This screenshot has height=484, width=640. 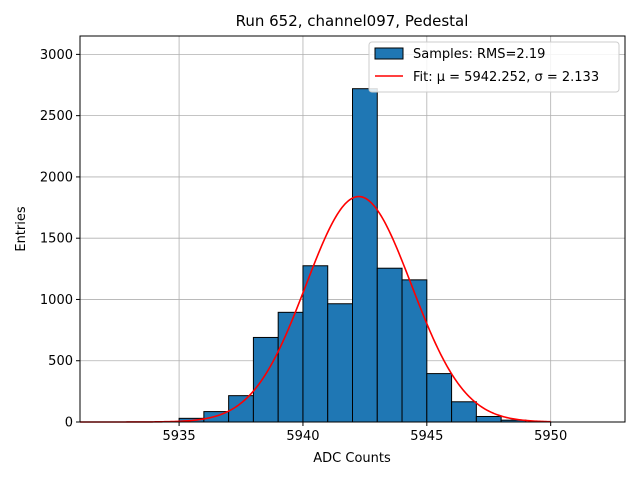 I want to click on y-axis-label: Entries, so click(x=21, y=229).